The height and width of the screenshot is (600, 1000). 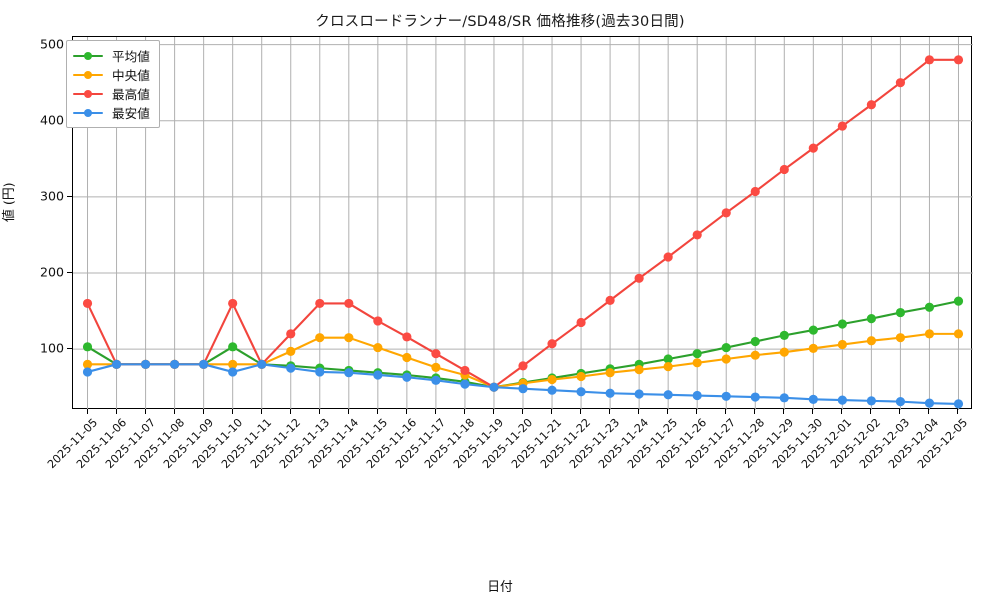 What do you see at coordinates (51, 44) in the screenshot?
I see `y-tick-label: 500` at bounding box center [51, 44].